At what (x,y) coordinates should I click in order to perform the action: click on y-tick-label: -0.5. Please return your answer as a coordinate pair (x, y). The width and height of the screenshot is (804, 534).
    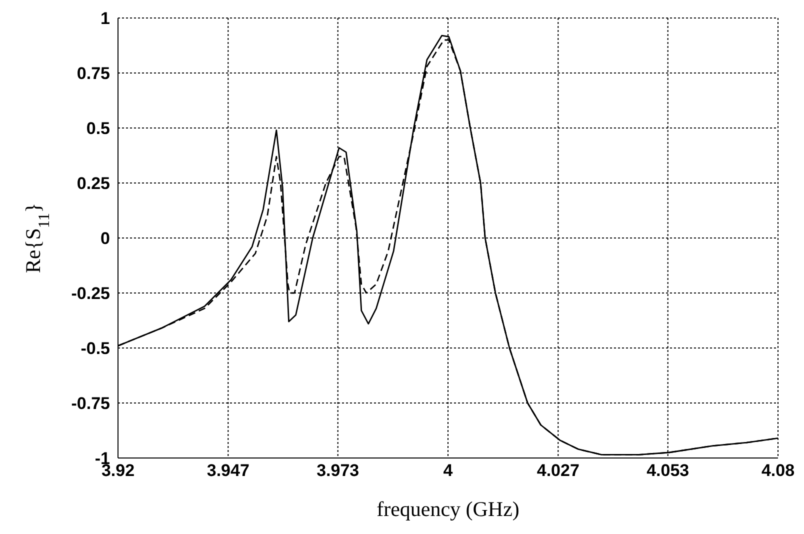
    Looking at the image, I should click on (95, 348).